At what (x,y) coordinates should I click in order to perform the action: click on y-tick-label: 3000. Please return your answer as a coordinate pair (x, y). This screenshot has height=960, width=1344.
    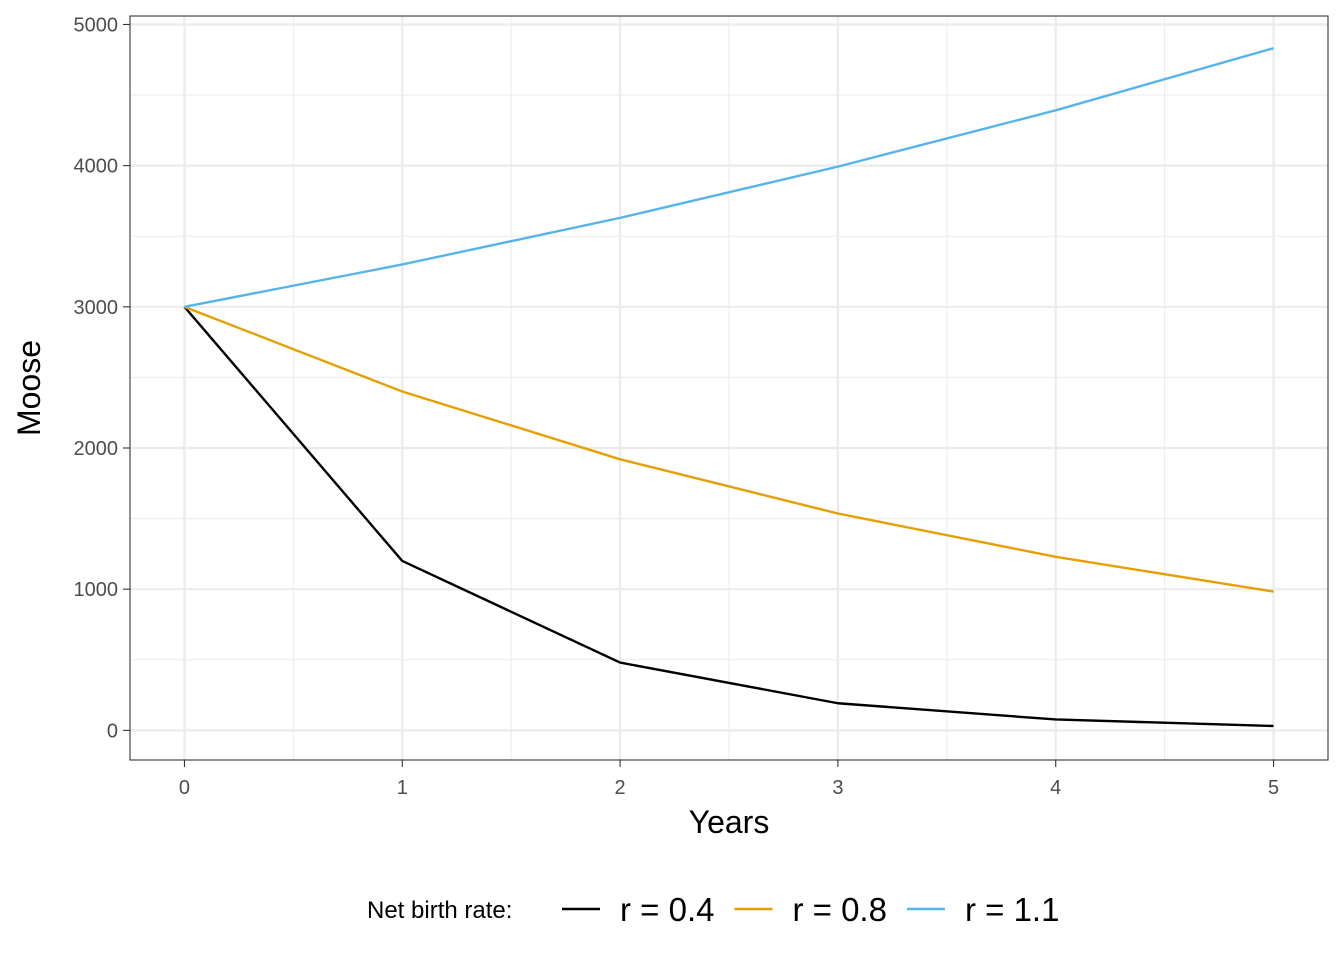
    Looking at the image, I should click on (96, 308).